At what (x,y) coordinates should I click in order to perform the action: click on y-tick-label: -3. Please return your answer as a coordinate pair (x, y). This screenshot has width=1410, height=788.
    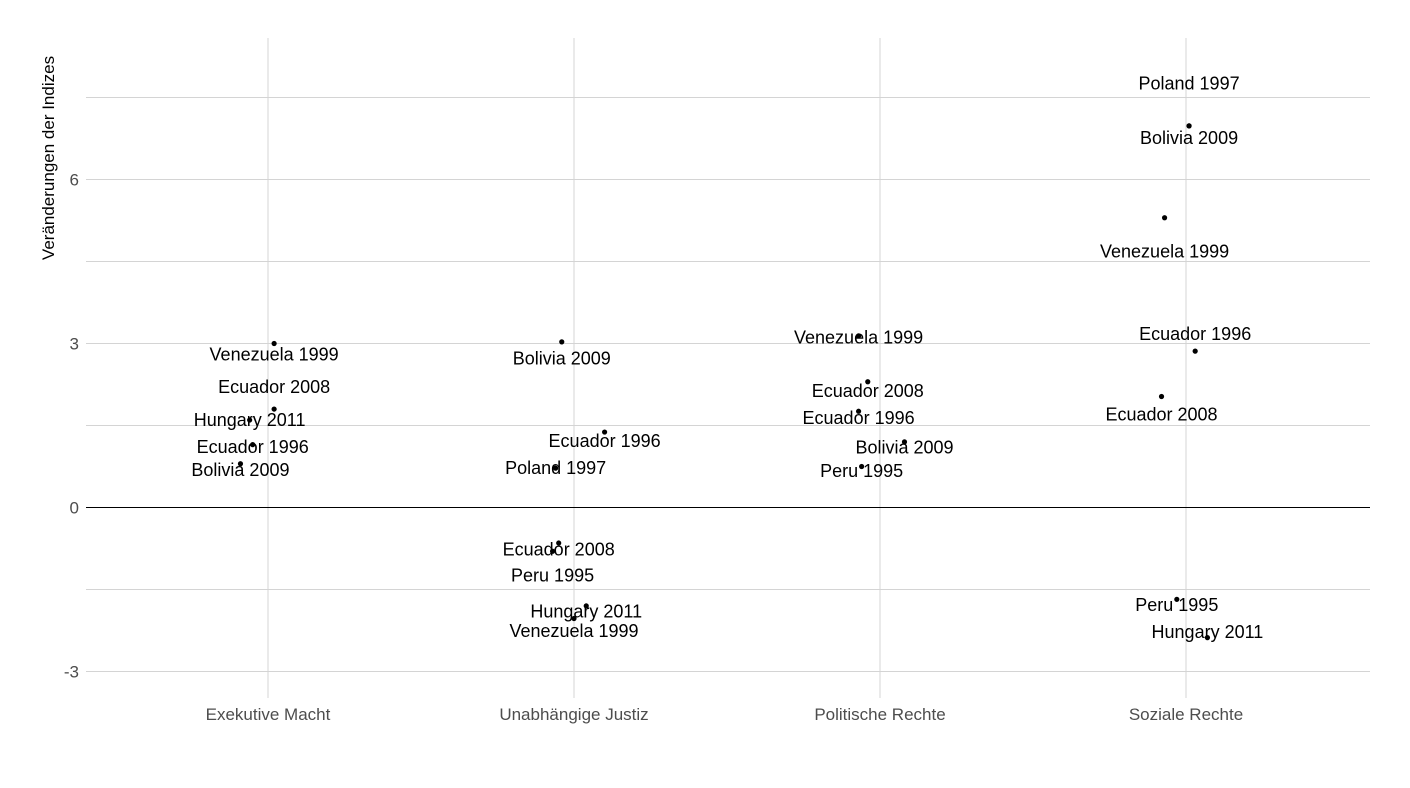
    Looking at the image, I should click on (71, 672).